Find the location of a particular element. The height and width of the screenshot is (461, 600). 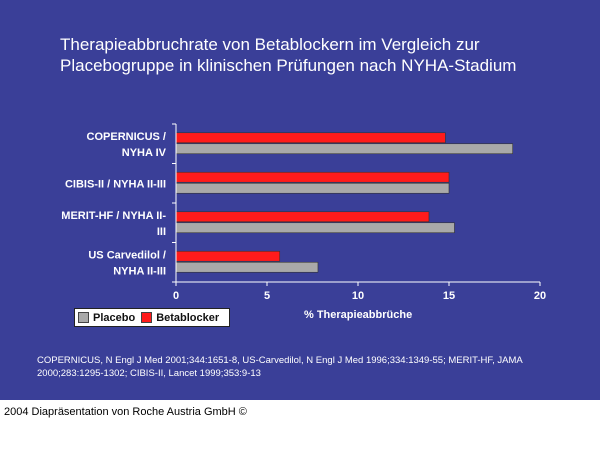

chart-legend: Placebo Betablocker is located at coordinates (152, 317).